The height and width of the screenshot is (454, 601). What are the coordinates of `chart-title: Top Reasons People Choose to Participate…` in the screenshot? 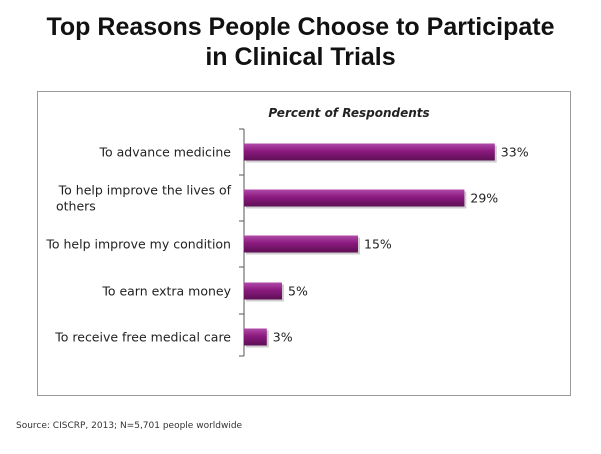 It's located at (300, 42).